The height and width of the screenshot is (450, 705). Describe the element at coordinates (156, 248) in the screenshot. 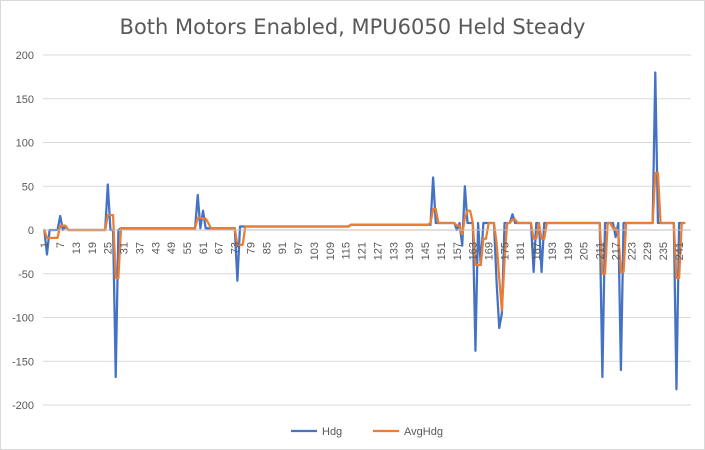

I see `x-tick-label: 43` at that location.